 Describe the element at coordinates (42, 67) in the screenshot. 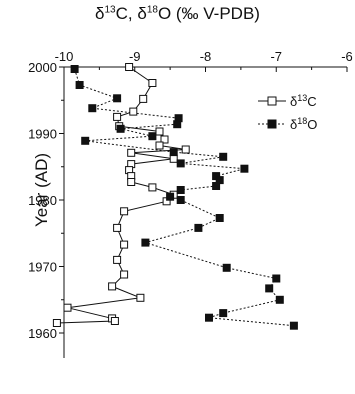

I see `y-tick-label: 2000` at that location.